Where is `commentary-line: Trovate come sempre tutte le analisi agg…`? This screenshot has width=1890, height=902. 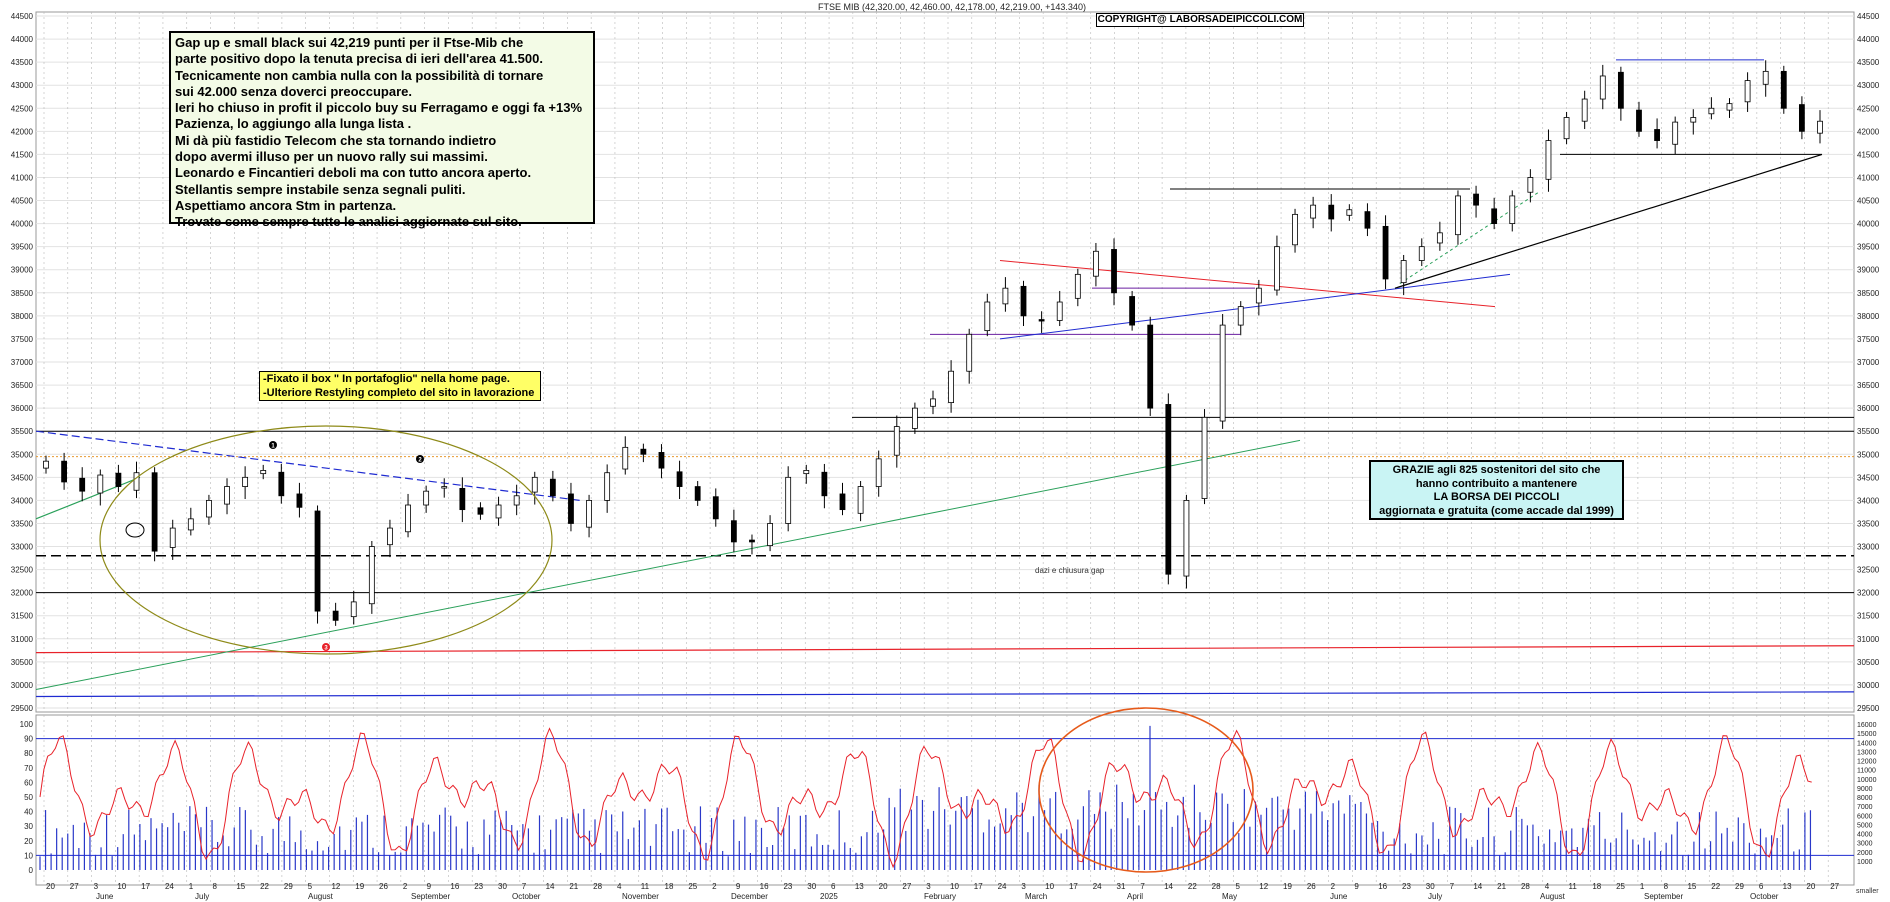 commentary-line: Trovate come sempre tutte le analisi agg… is located at coordinates (348, 222).